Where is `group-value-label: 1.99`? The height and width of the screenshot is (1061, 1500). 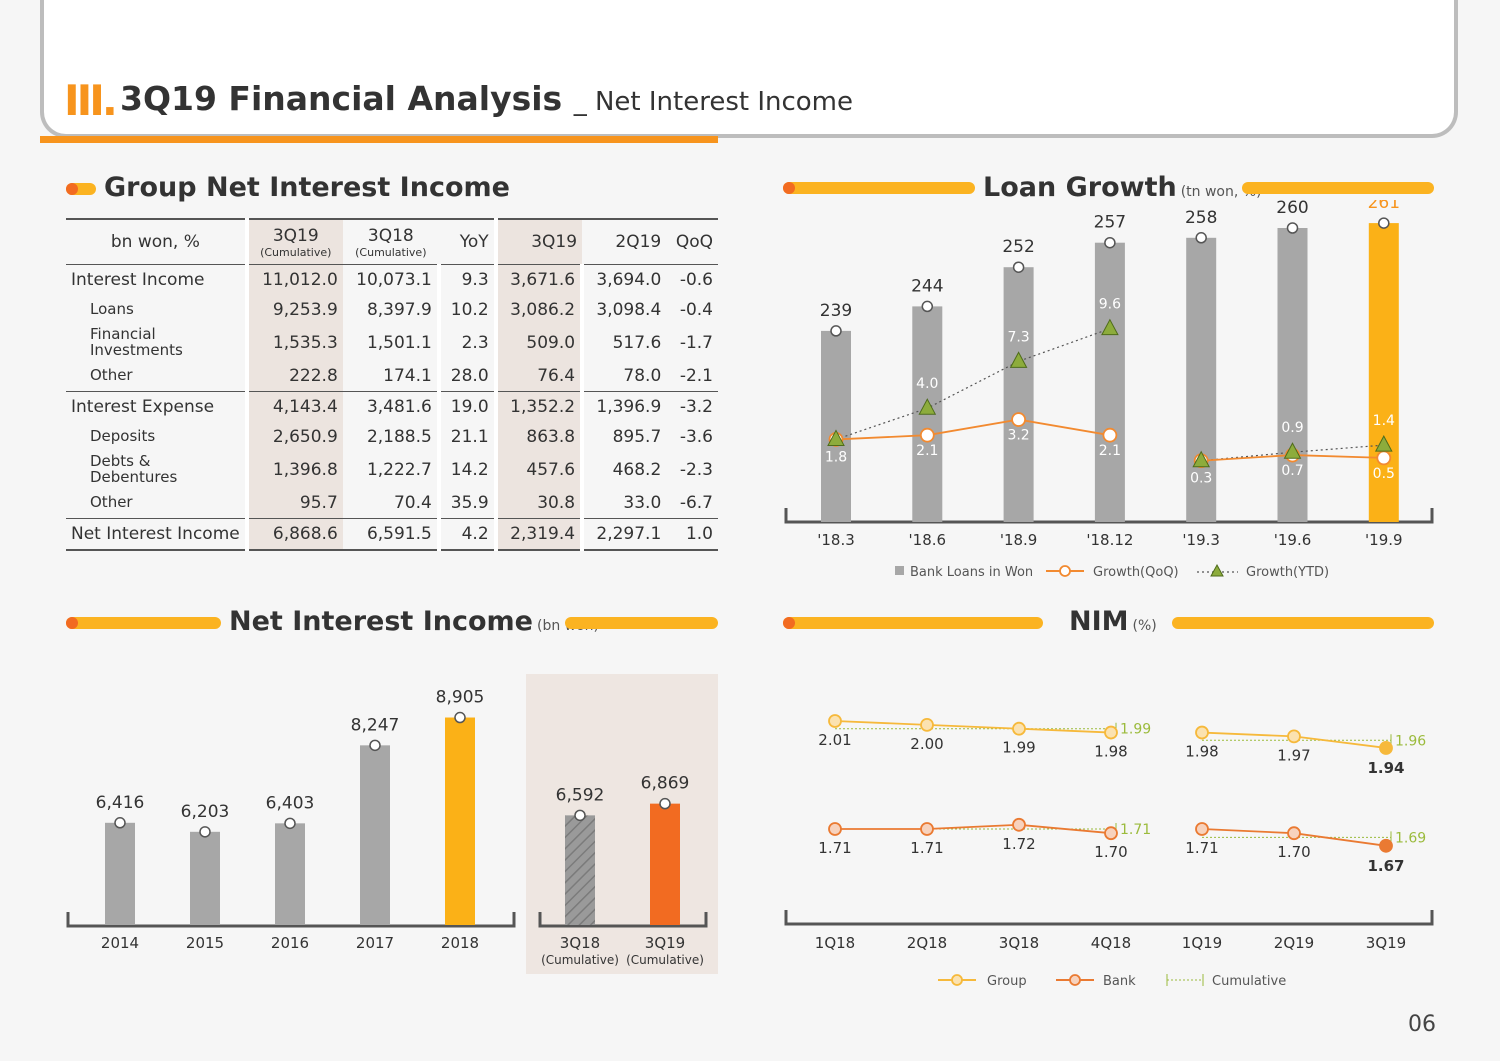 group-value-label: 1.99 is located at coordinates (1018, 748).